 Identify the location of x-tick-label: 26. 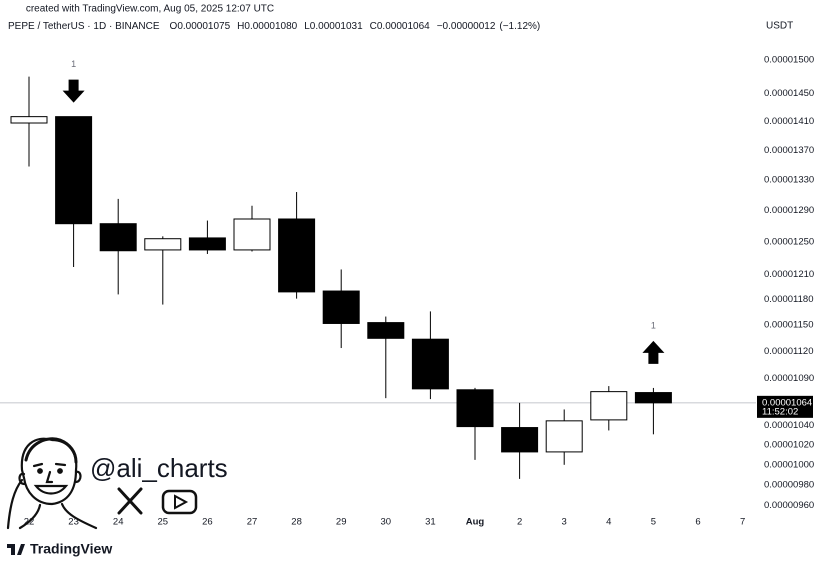
(207, 522).